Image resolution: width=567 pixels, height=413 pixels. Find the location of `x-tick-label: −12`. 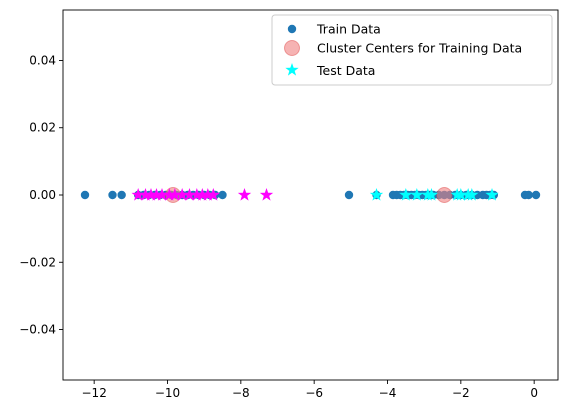

x-tick-label: −12 is located at coordinates (94, 393).